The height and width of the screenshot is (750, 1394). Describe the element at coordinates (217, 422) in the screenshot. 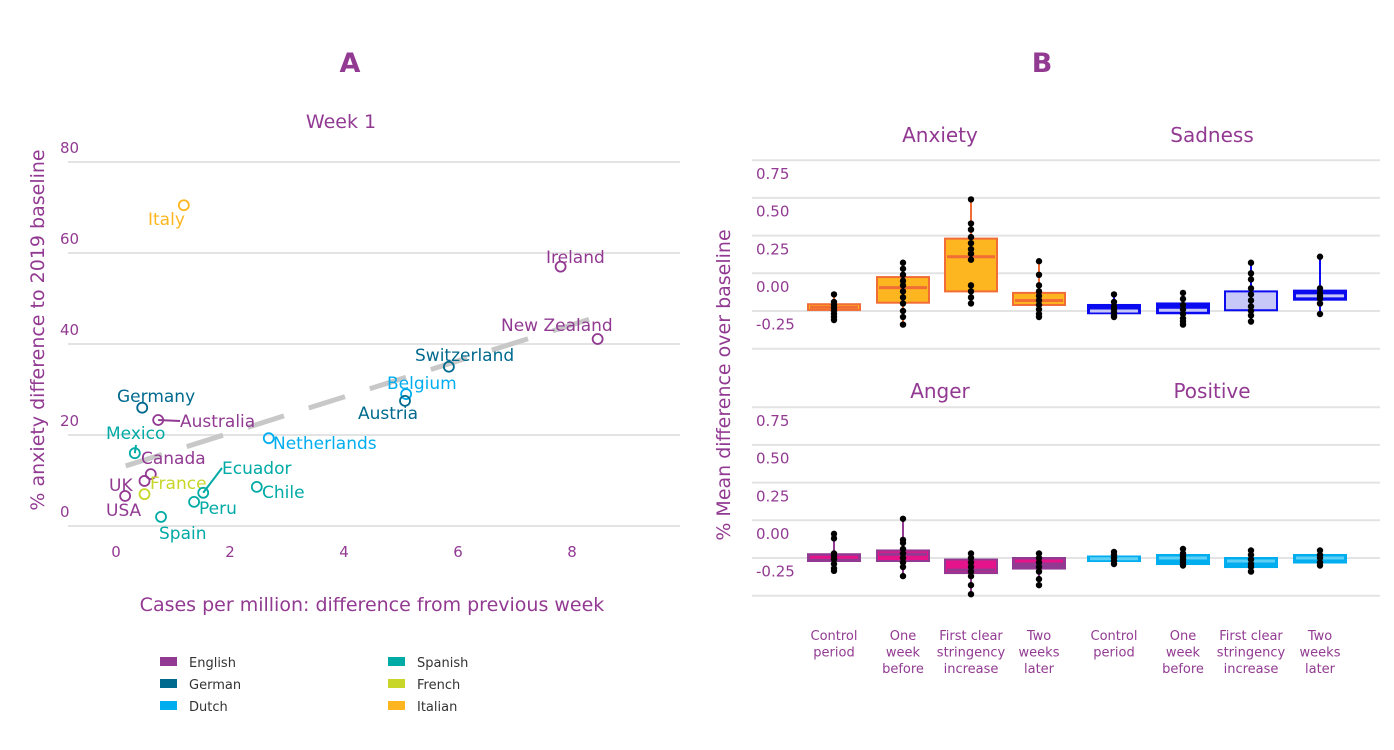

I see `point-label: Australia` at that location.